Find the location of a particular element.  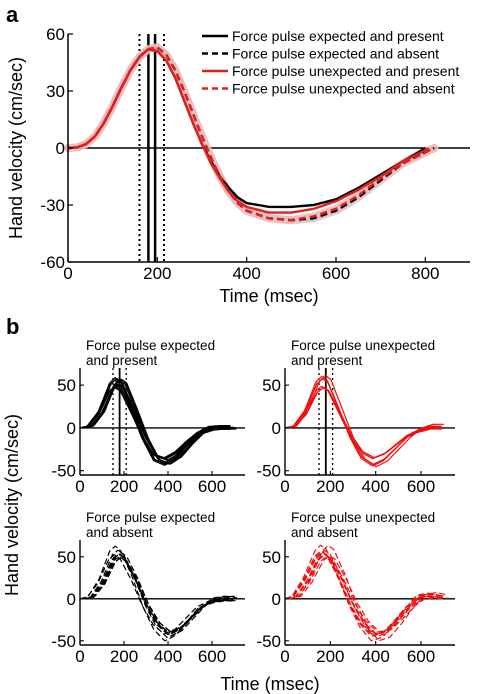

panel-a-x-axis-label: Time (msec) is located at coordinates (268, 296).